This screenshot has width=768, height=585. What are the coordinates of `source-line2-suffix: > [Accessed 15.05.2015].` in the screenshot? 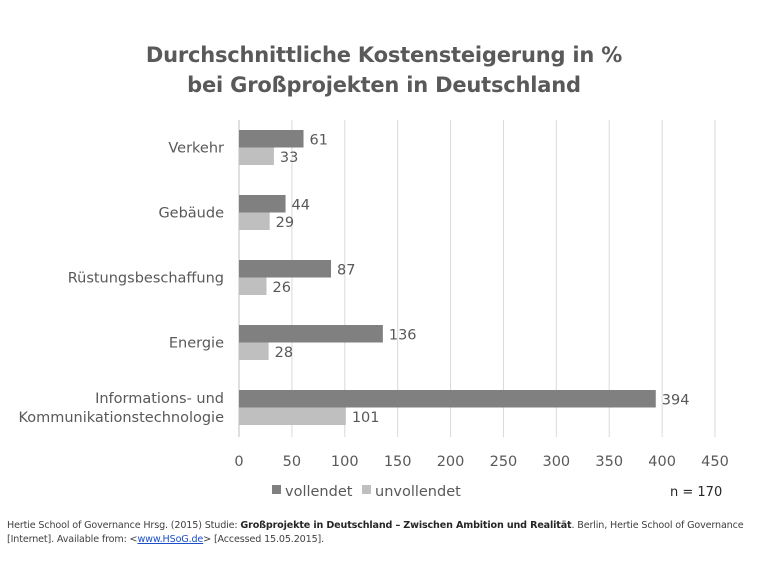 It's located at (264, 539).